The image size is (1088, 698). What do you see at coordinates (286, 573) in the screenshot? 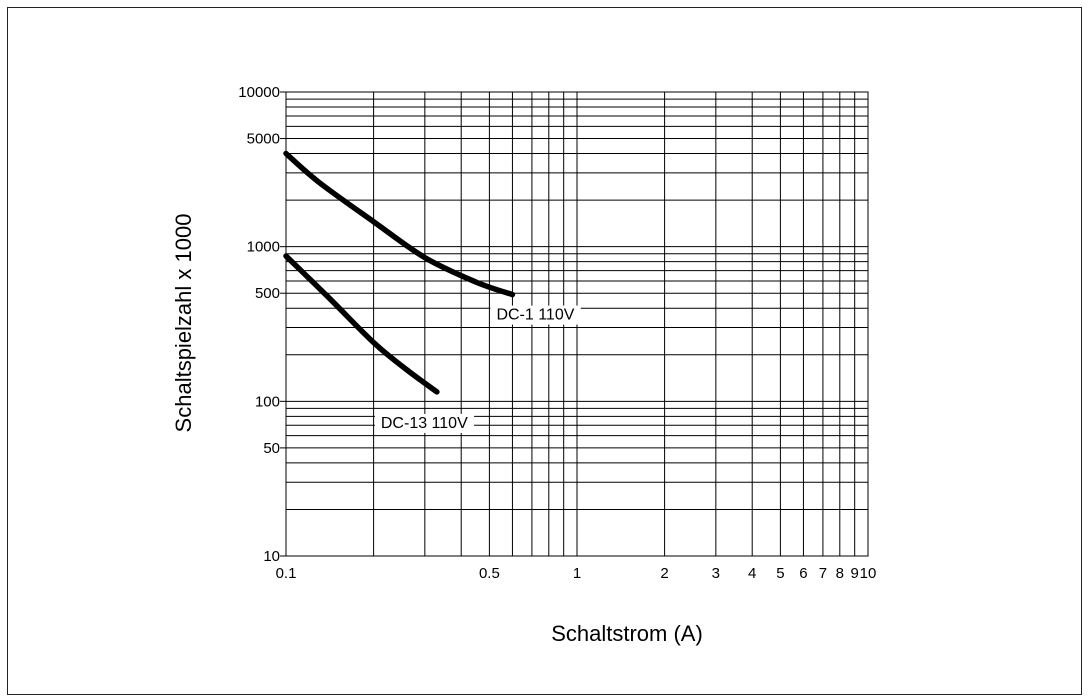
I see `x-tick-label: 0.1` at bounding box center [286, 573].